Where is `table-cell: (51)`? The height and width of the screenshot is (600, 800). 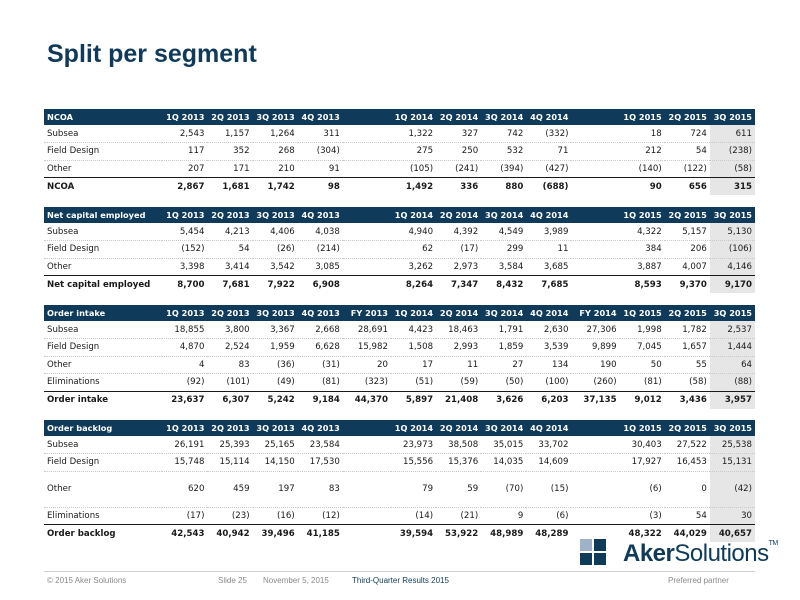 table-cell: (51) is located at coordinates (413, 382).